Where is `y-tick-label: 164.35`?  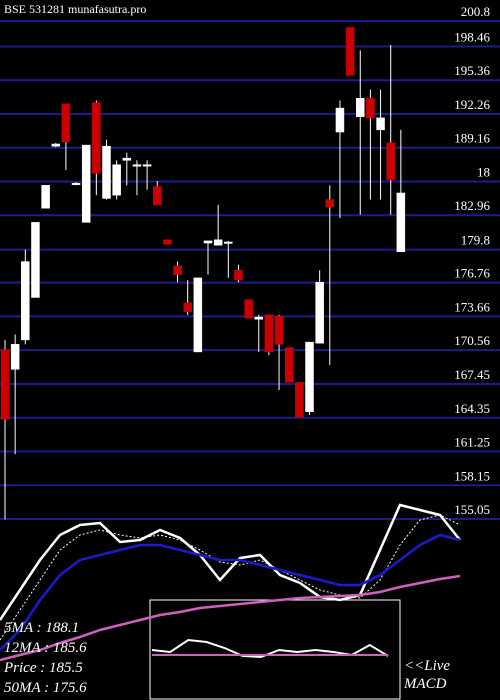 y-tick-label: 164.35 is located at coordinates (472, 408).